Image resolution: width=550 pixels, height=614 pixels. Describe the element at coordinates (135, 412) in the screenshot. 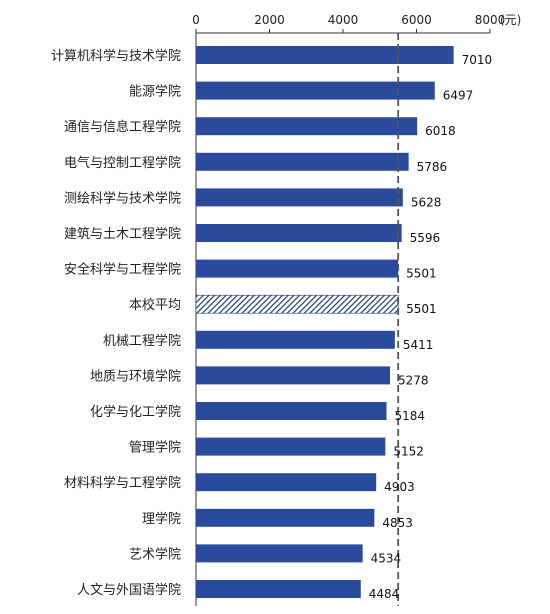

I see `category-label: 化学与化工学院` at that location.